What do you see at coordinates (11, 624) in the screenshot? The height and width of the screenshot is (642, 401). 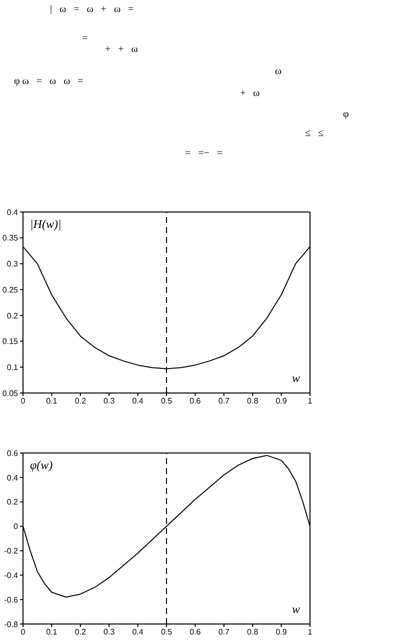 I see `y-tick-label: -0.8` at bounding box center [11, 624].